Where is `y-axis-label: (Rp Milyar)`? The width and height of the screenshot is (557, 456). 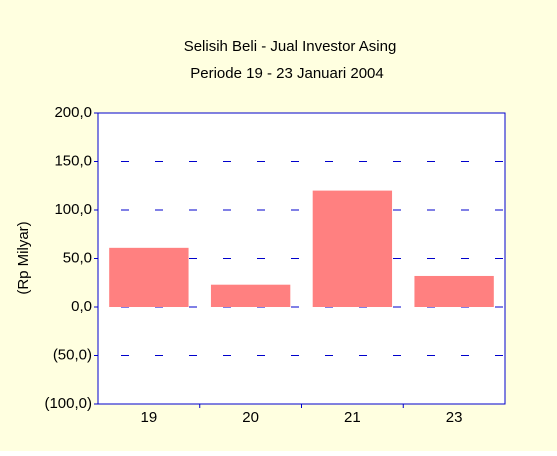
y-axis-label: (Rp Milyar) is located at coordinates (23, 257).